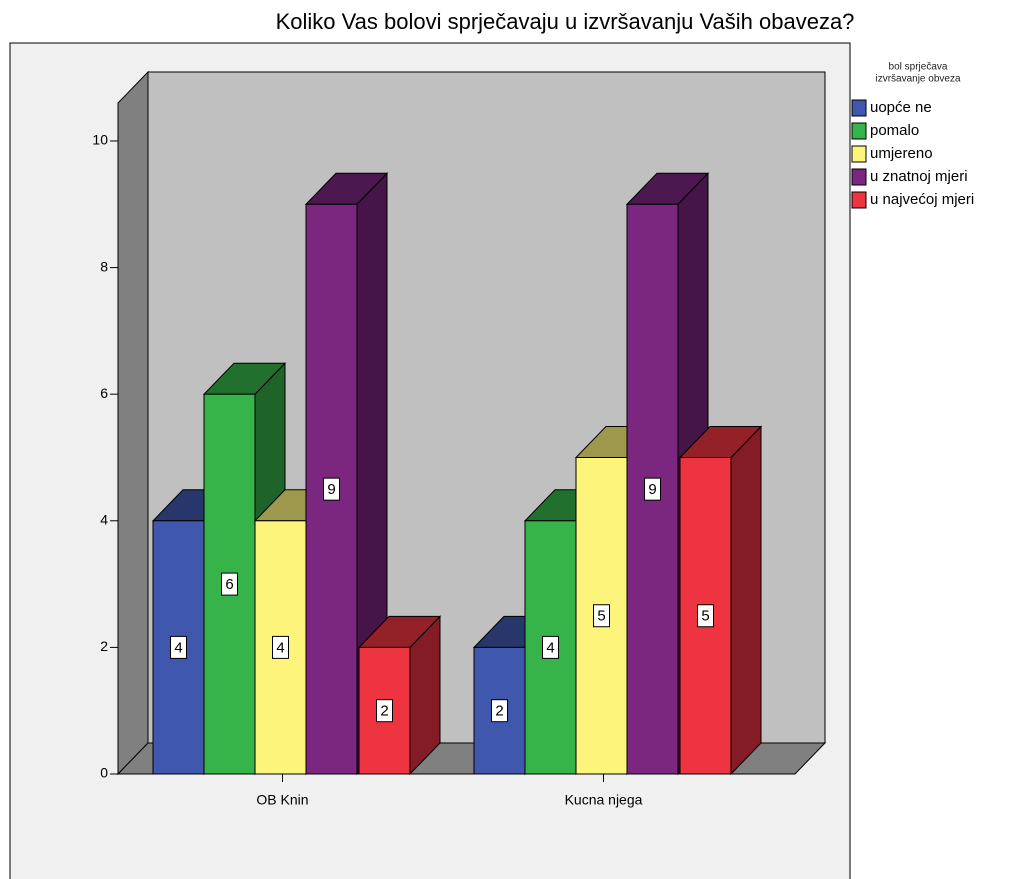 The height and width of the screenshot is (879, 1011). I want to click on legend-title: bol sprječava, so click(918, 67).